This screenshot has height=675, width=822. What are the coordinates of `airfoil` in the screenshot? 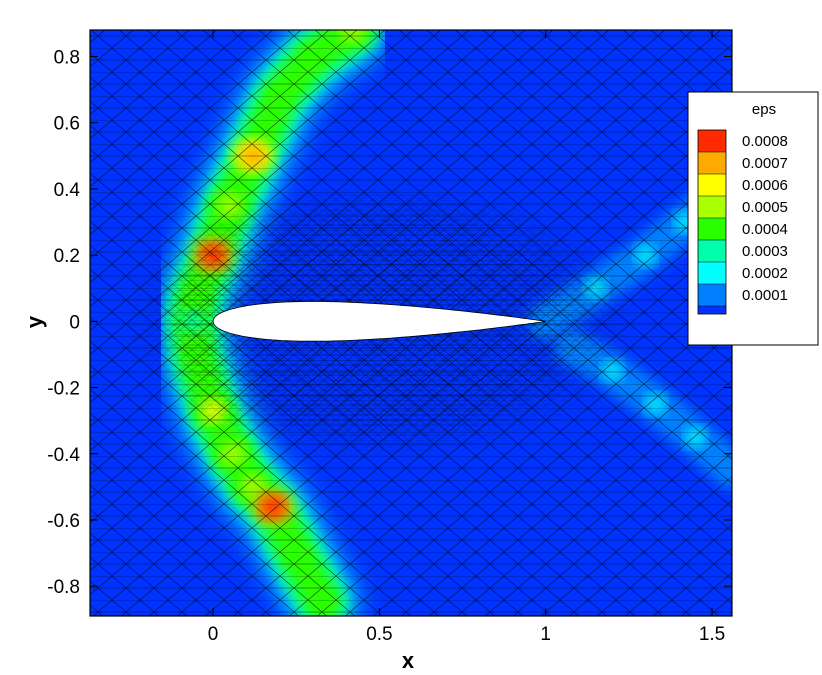 It's located at (379, 321).